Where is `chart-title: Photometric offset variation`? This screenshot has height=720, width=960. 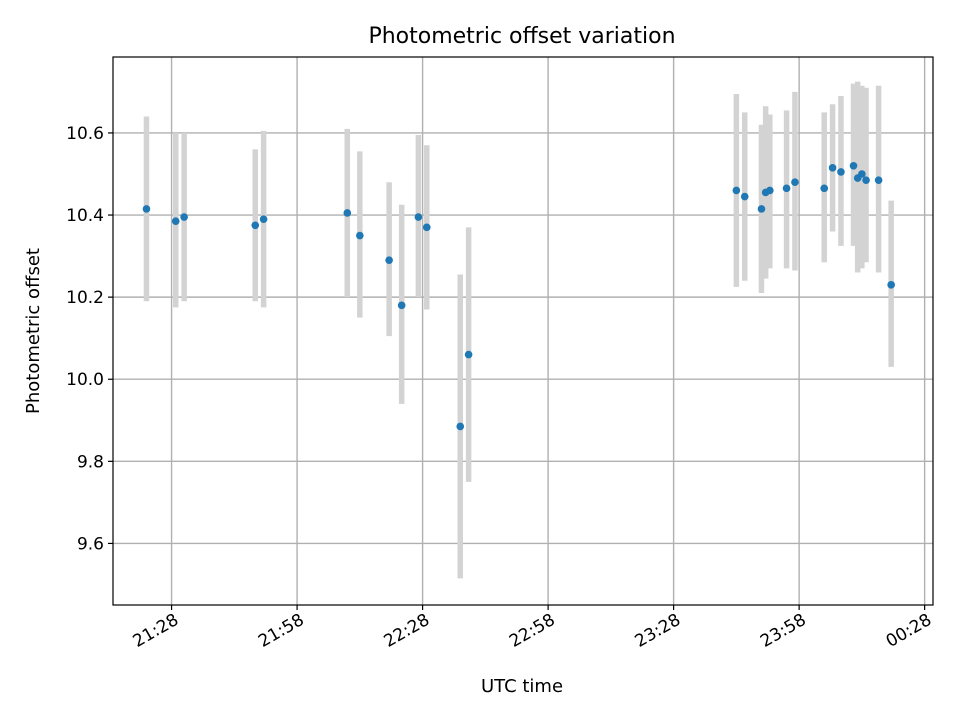
chart-title: Photometric offset variation is located at coordinates (521, 36).